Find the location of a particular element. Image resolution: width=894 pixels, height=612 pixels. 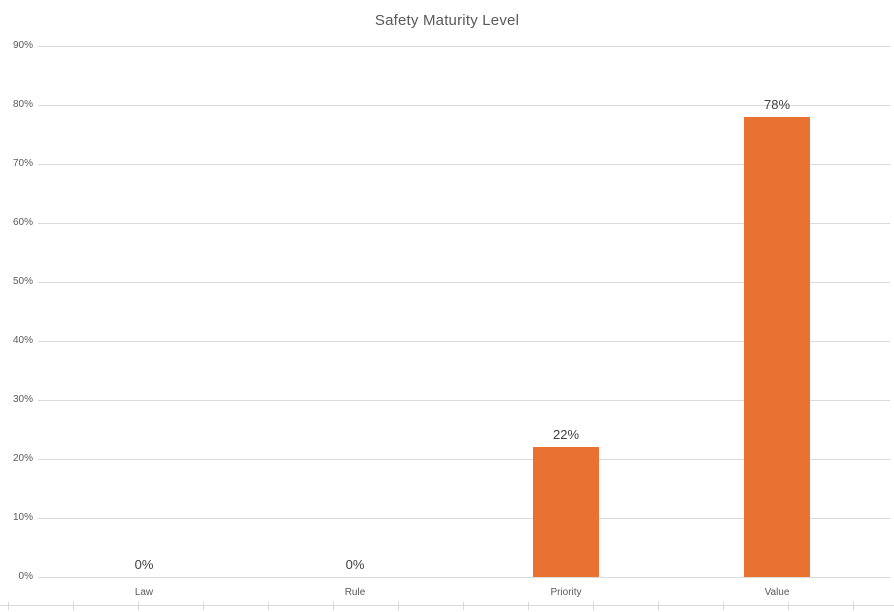

y-axis-tick-label: 10% is located at coordinates (22, 517).